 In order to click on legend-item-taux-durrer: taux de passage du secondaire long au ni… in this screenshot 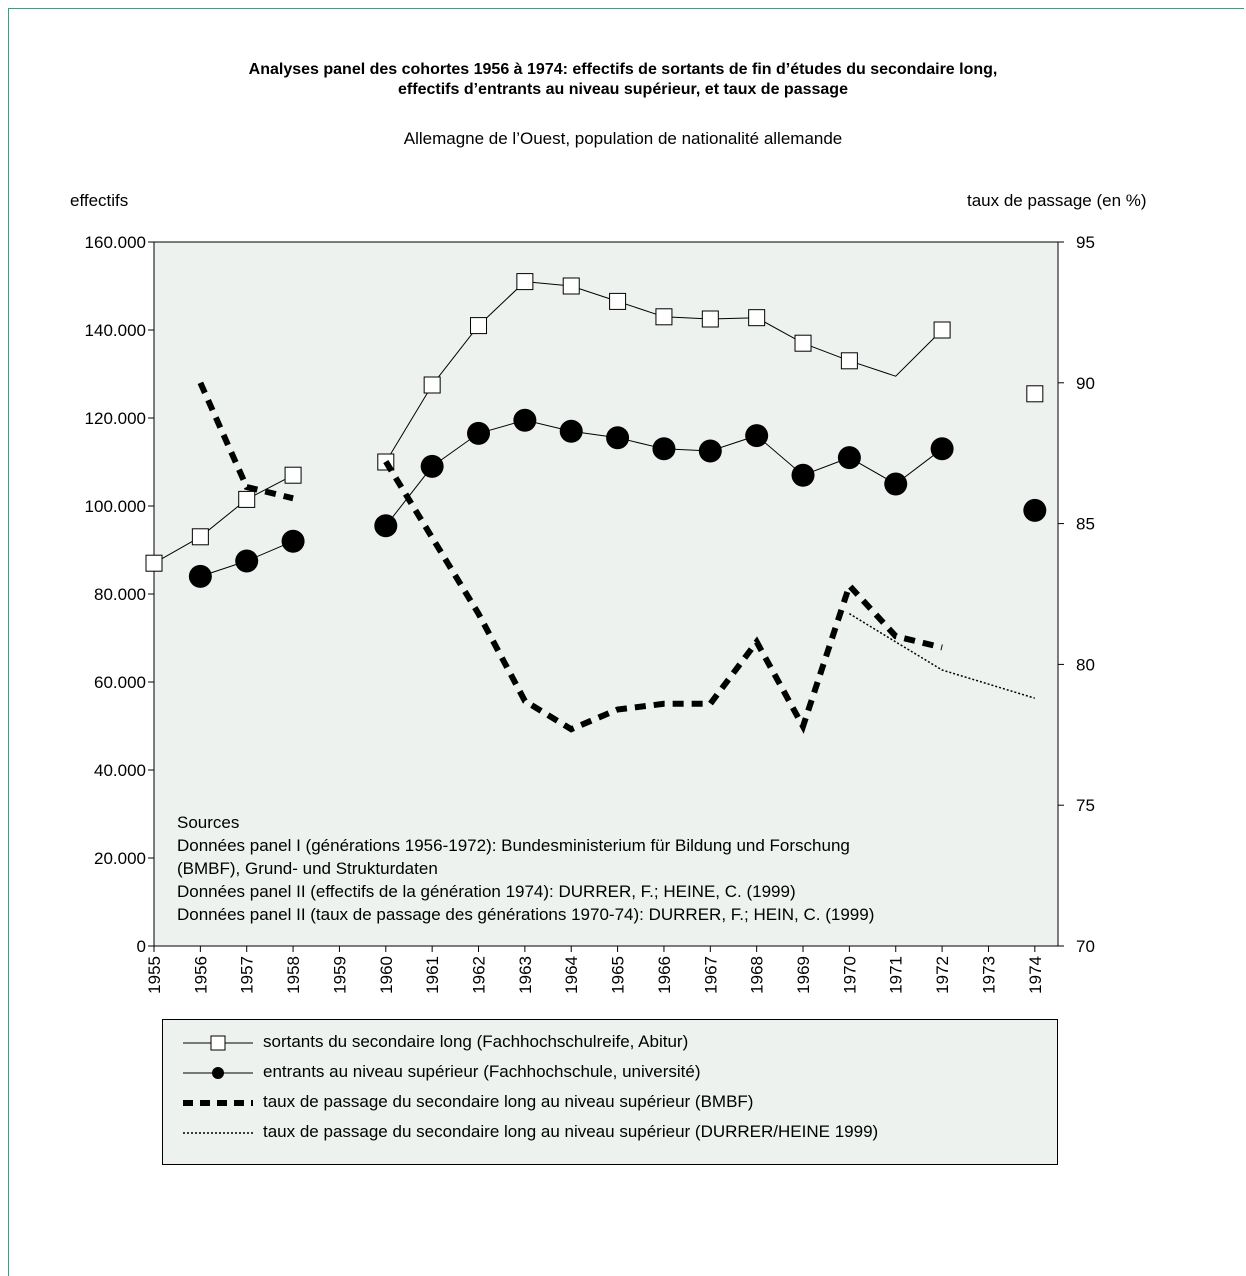, I will do `click(610, 1133)`.